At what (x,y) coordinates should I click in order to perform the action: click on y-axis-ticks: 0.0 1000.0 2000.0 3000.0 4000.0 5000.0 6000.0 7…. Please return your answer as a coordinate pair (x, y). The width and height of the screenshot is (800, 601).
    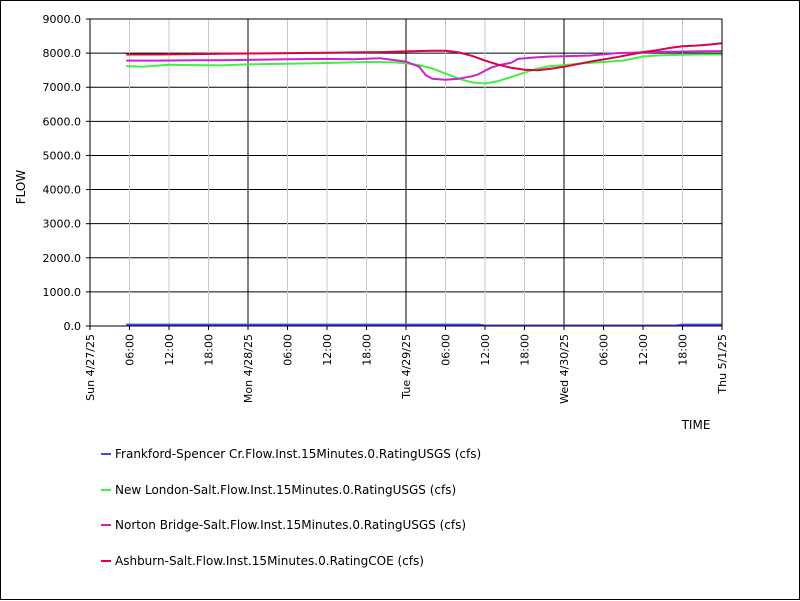
    Looking at the image, I should click on (66, 173).